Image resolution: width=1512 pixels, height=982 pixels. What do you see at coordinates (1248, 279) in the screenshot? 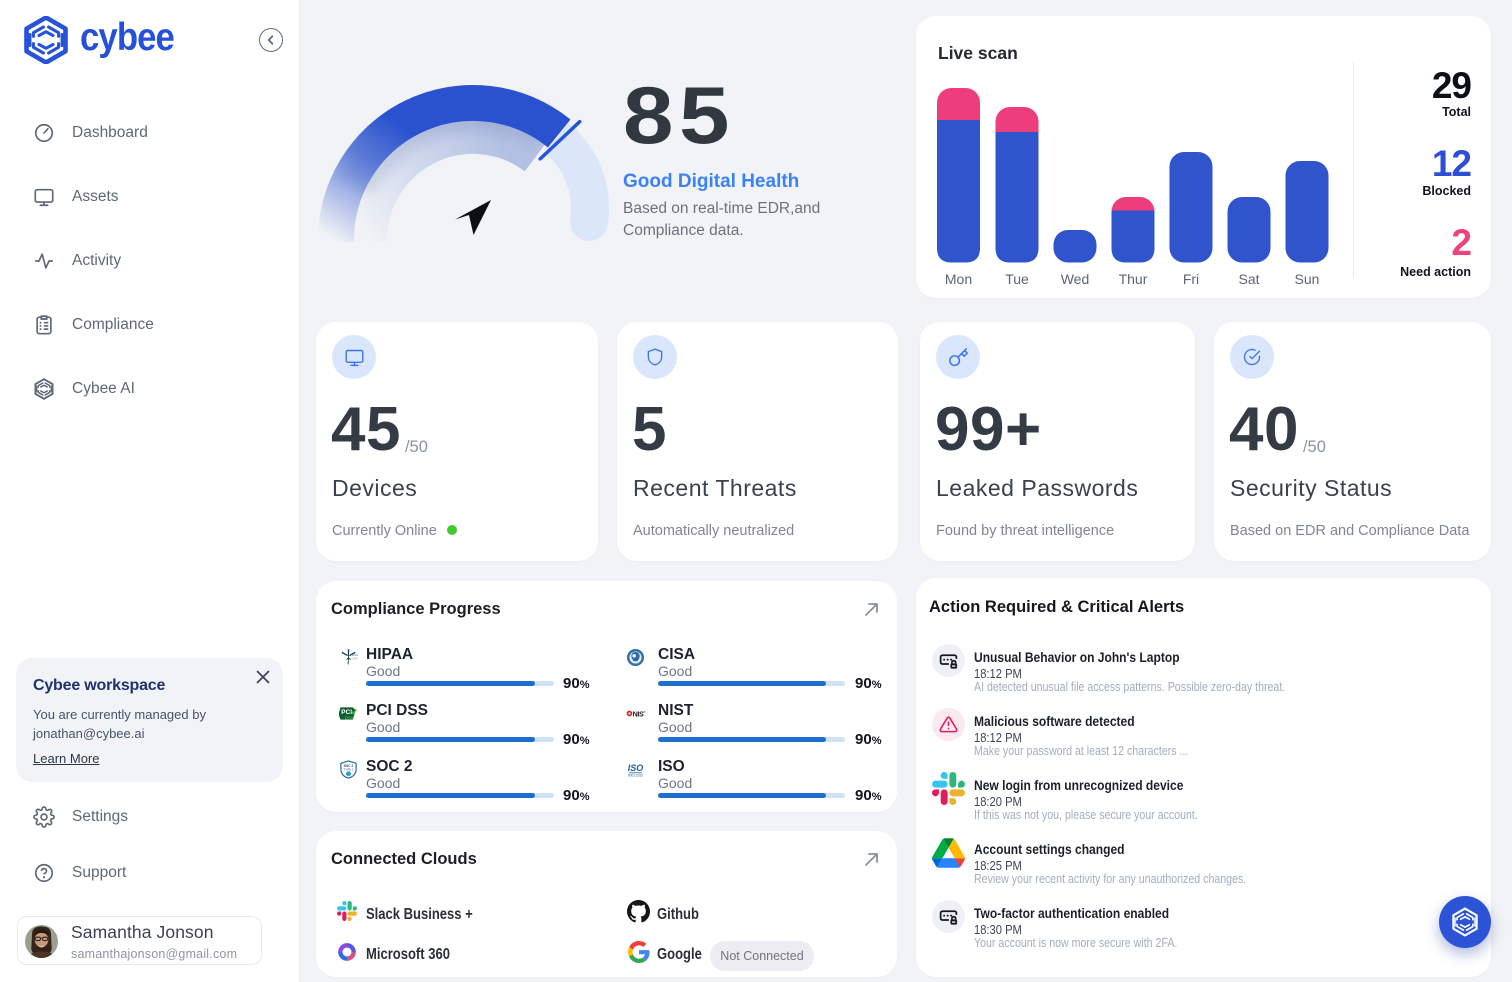
I see `svg-text: Sat` at bounding box center [1248, 279].